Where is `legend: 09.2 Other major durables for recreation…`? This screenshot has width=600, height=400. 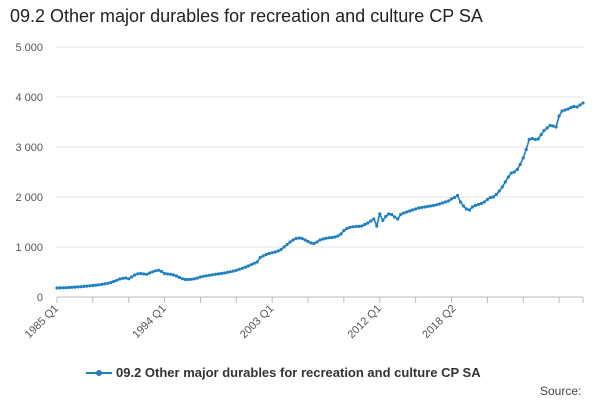 legend: 09.2 Other major durables for recreation… is located at coordinates (283, 372).